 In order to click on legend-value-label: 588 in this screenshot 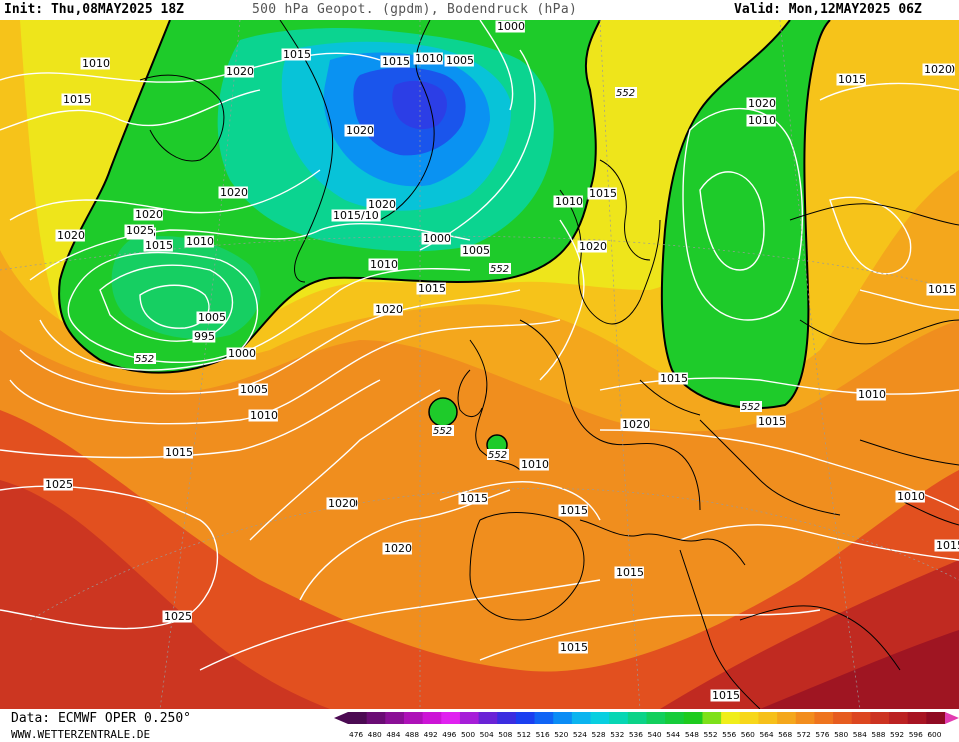, I will do `click(878, 734)`.